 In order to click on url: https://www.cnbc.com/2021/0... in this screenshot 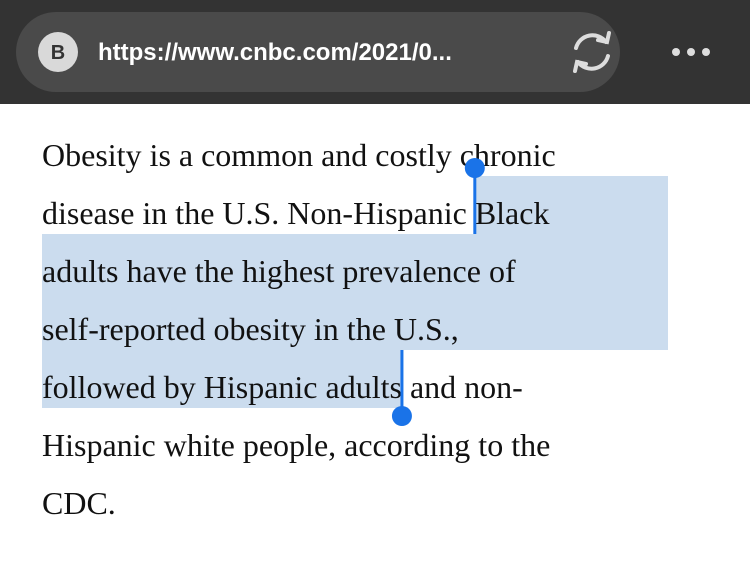, I will do `click(275, 52)`.